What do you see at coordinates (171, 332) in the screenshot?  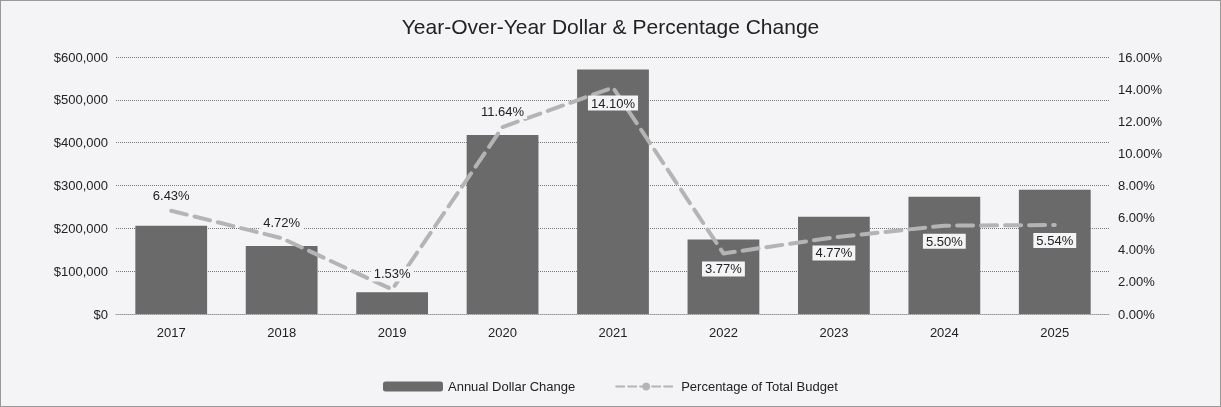 I see `x-tick-label: 2017` at bounding box center [171, 332].